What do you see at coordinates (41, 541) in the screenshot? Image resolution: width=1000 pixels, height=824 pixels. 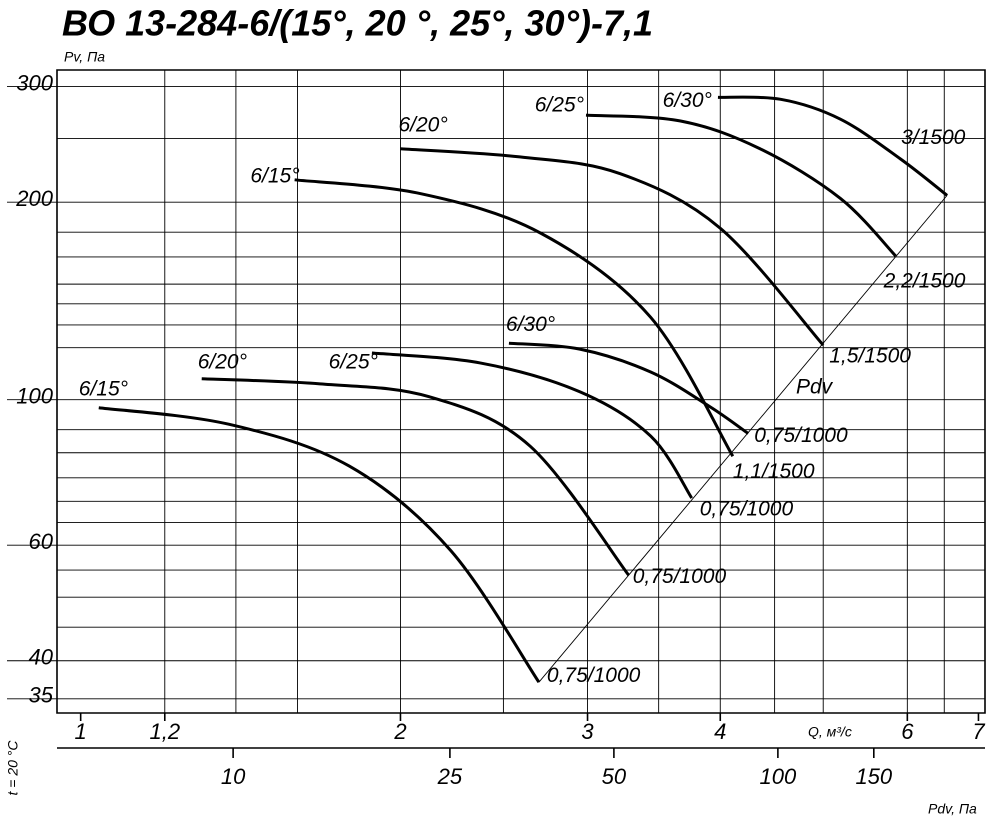 I see `y-tick-label: 60` at bounding box center [41, 541].